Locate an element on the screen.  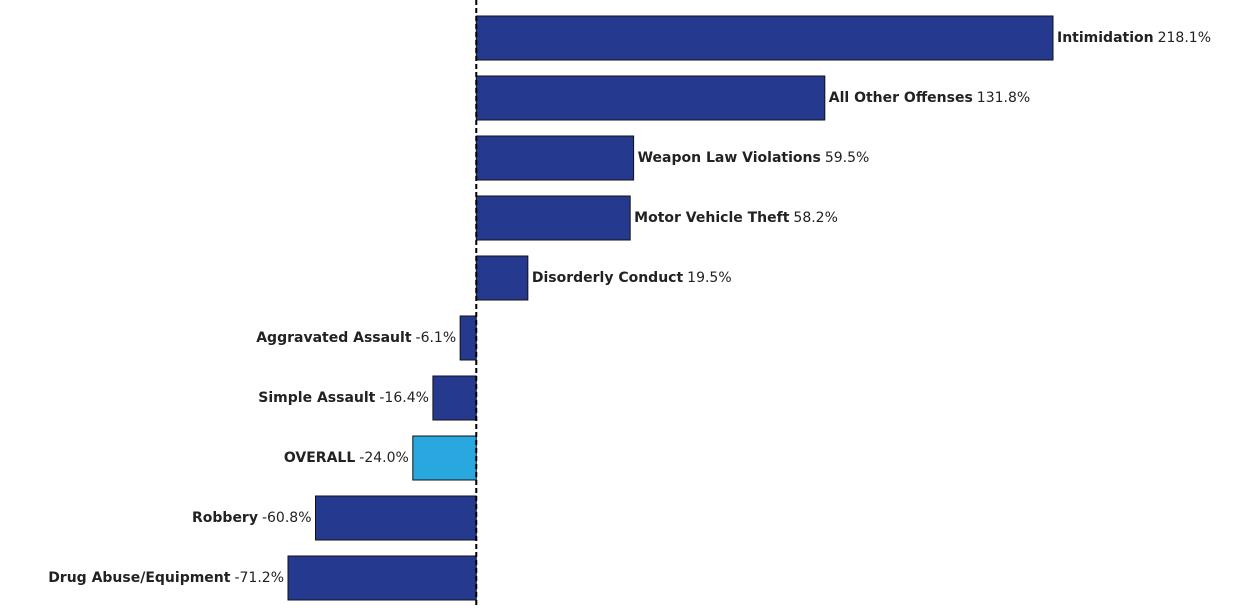
bar-label: All Other Offenses 131.8% is located at coordinates (929, 98).